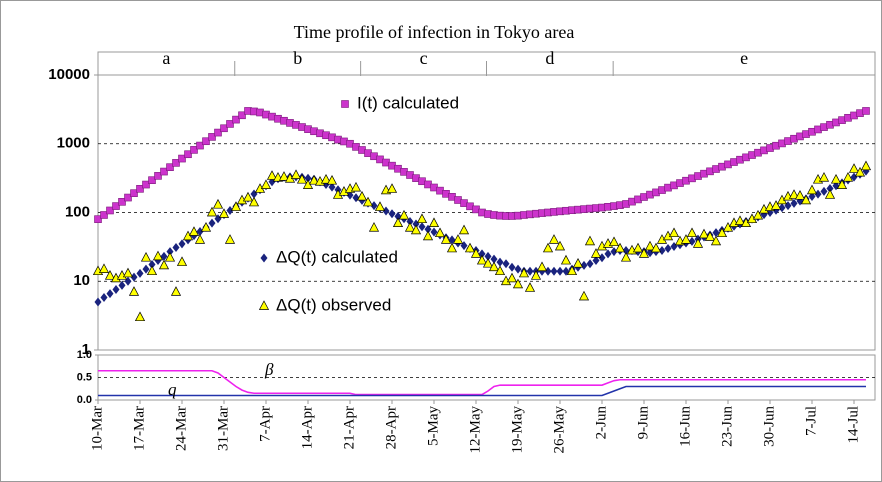  I want to click on y2-tick-label: 0.5, so click(84, 377).